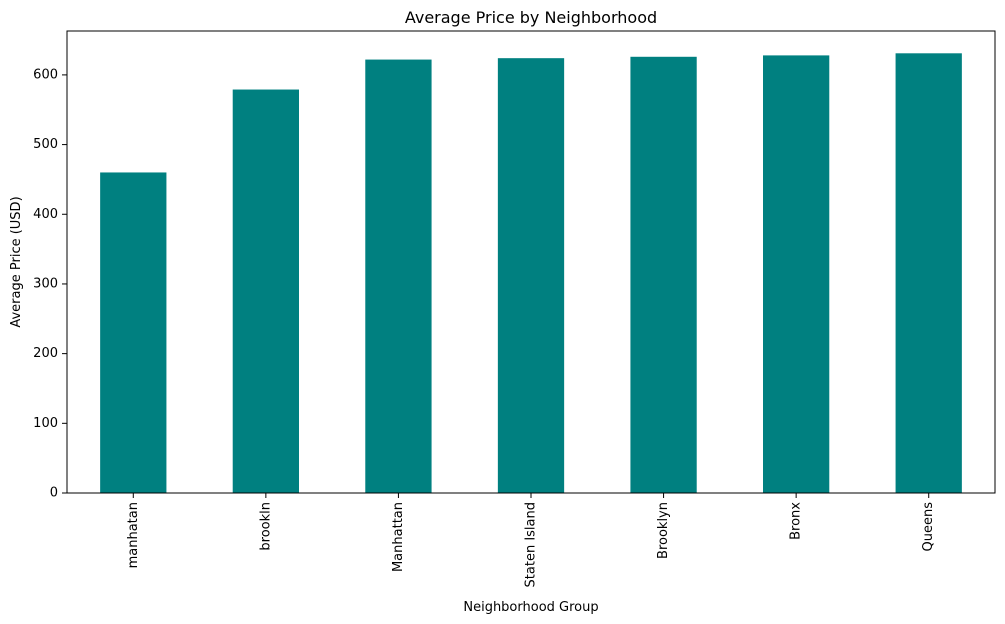 The image size is (1005, 624). I want to click on x-tick-label-5: Bronx, so click(796, 521).